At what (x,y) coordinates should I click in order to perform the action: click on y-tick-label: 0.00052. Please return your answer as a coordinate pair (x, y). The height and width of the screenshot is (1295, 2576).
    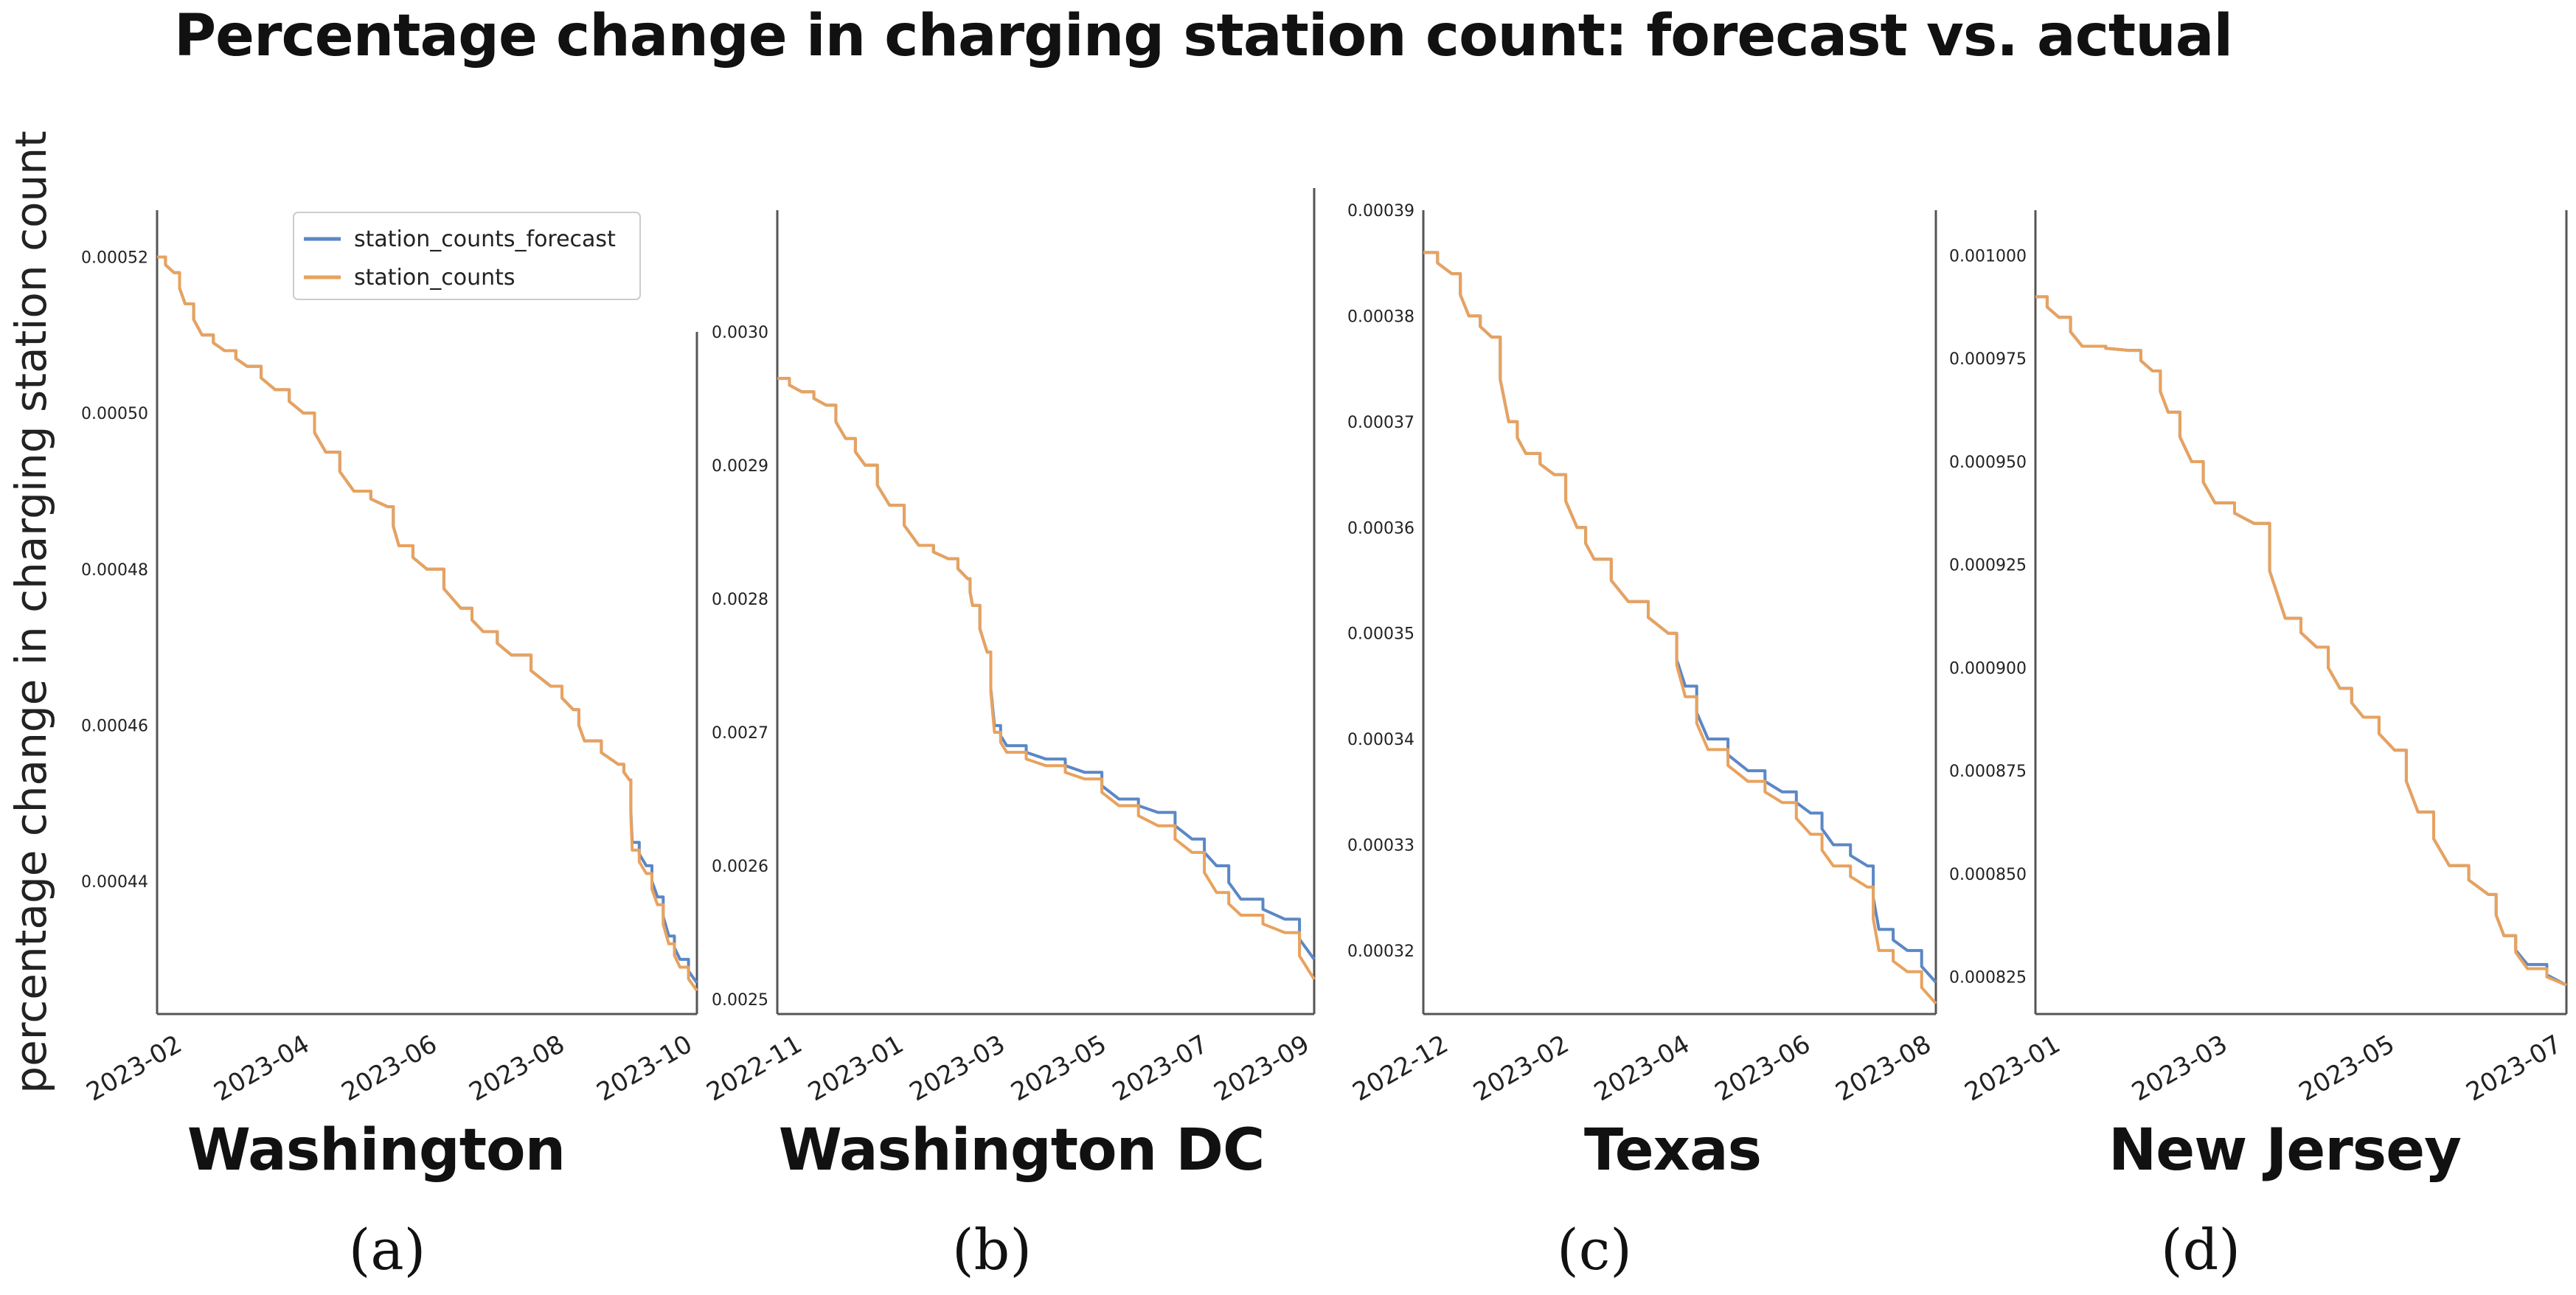
    Looking at the image, I should click on (114, 258).